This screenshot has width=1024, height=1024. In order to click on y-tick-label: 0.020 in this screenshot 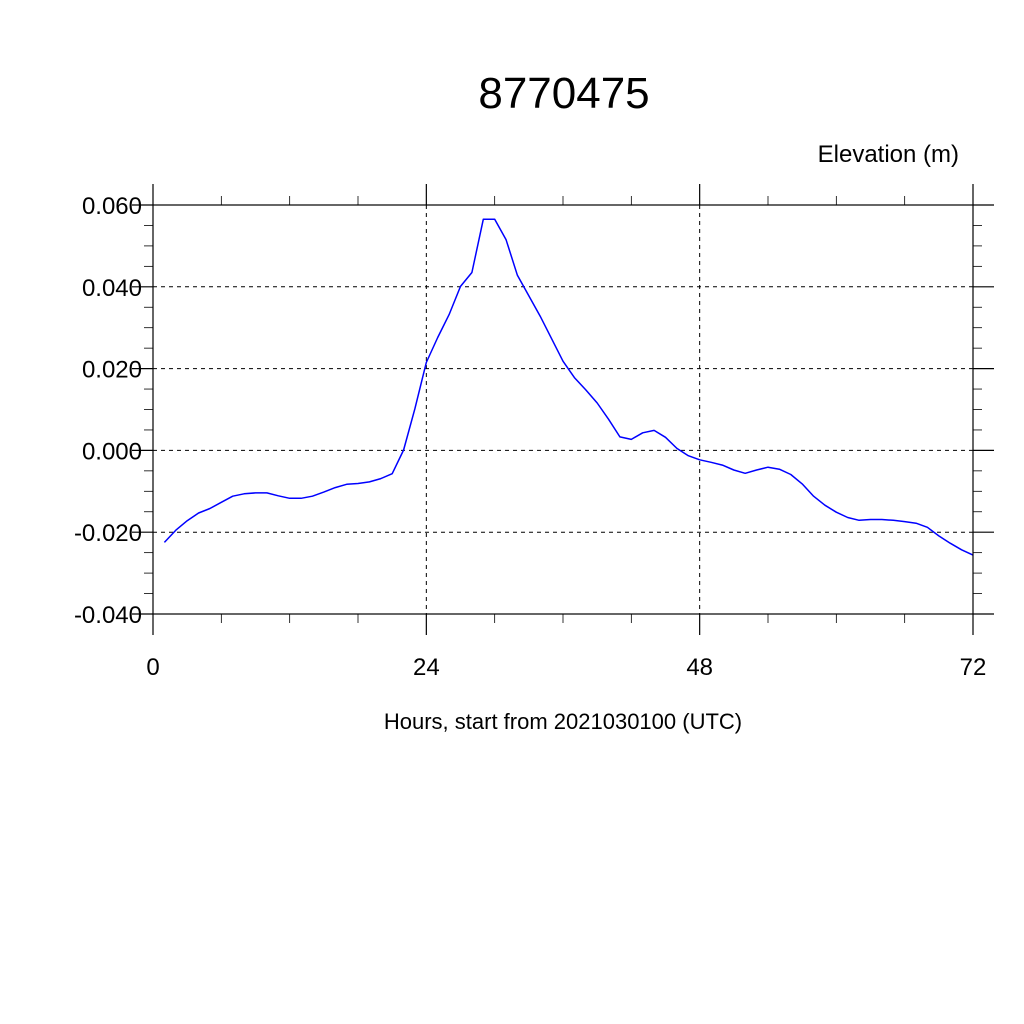, I will do `click(112, 370)`.